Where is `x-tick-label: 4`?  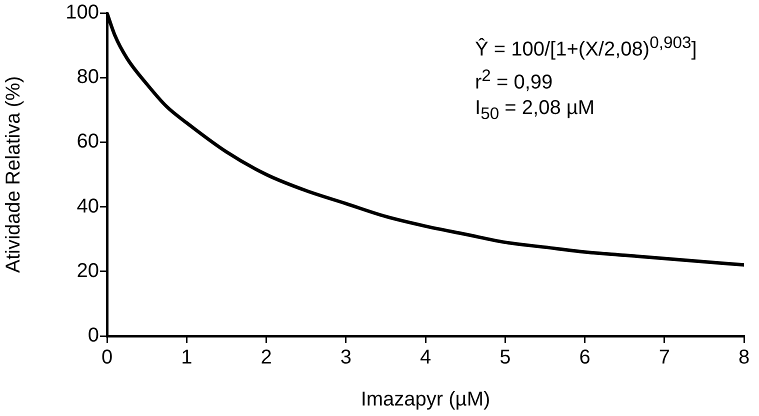 x-tick-label: 4 is located at coordinates (426, 357).